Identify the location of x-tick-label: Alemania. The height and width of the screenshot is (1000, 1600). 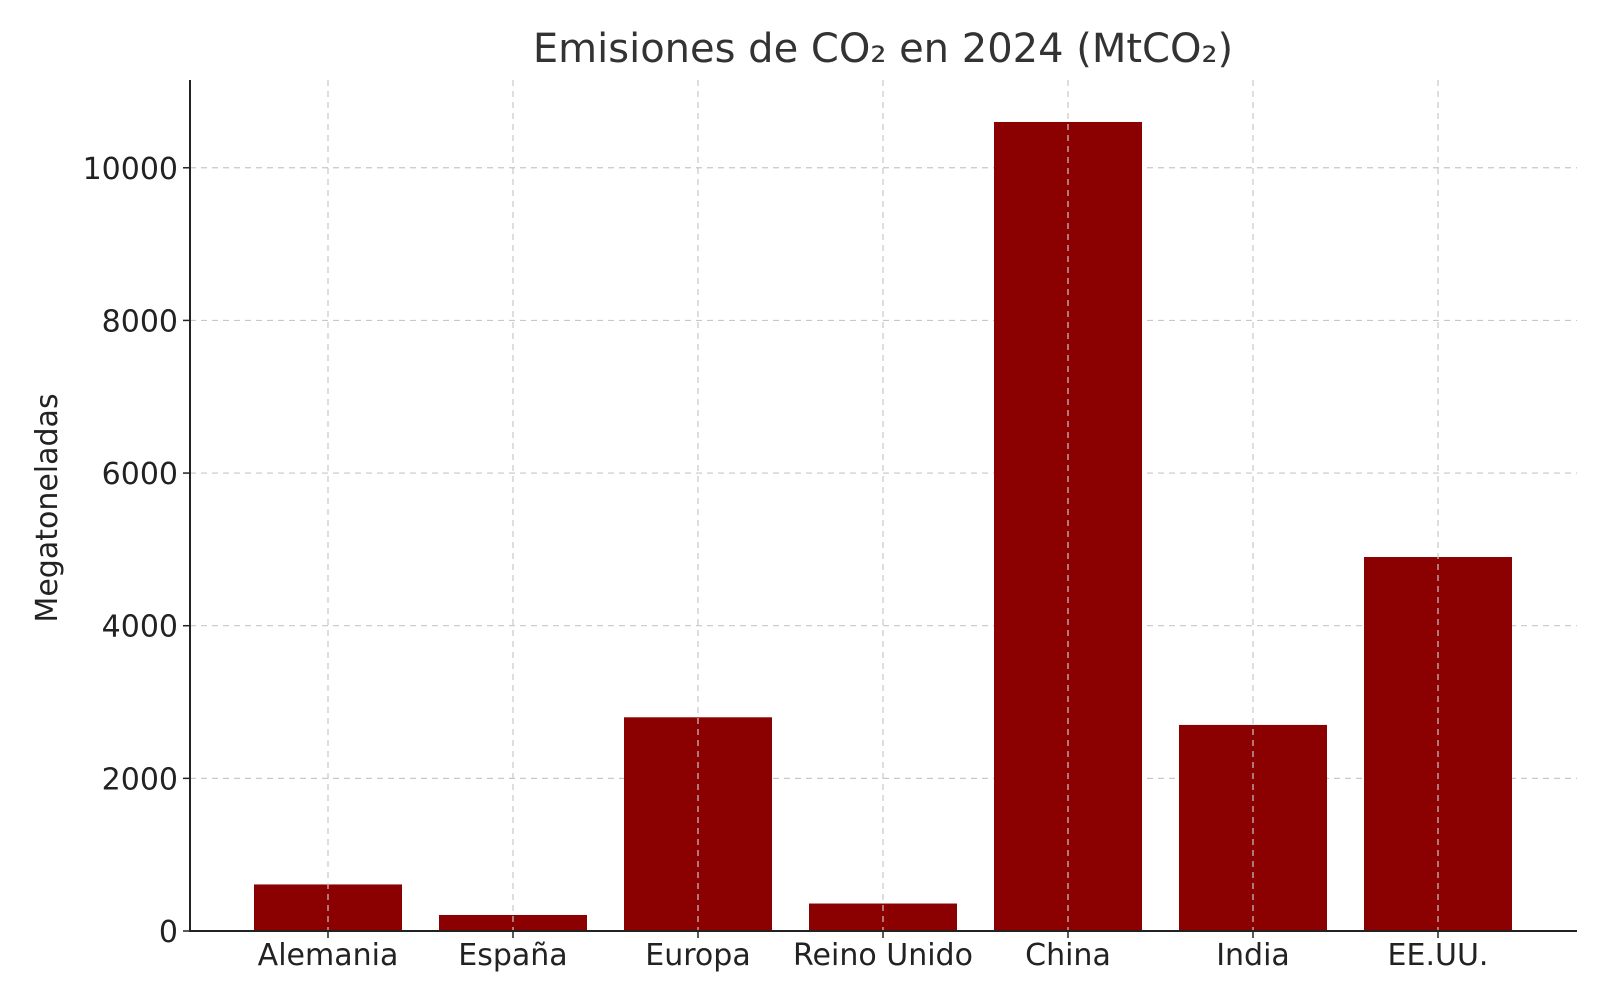
(328, 955).